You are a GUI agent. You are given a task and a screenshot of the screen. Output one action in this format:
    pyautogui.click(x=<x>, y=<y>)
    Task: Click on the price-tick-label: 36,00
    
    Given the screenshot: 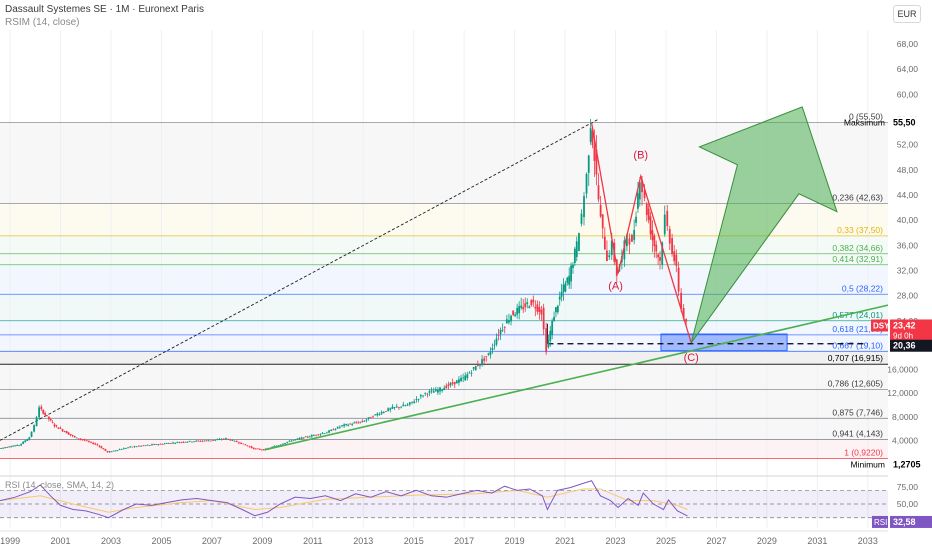 What is the action you would take?
    pyautogui.click(x=908, y=245)
    